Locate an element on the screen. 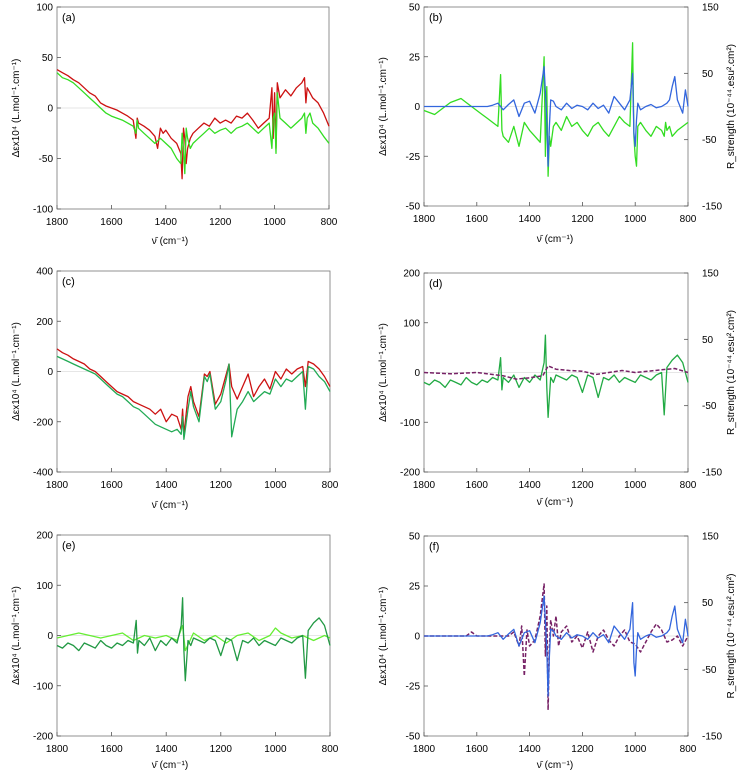  series-light-green is located at coordinates (193, 638).